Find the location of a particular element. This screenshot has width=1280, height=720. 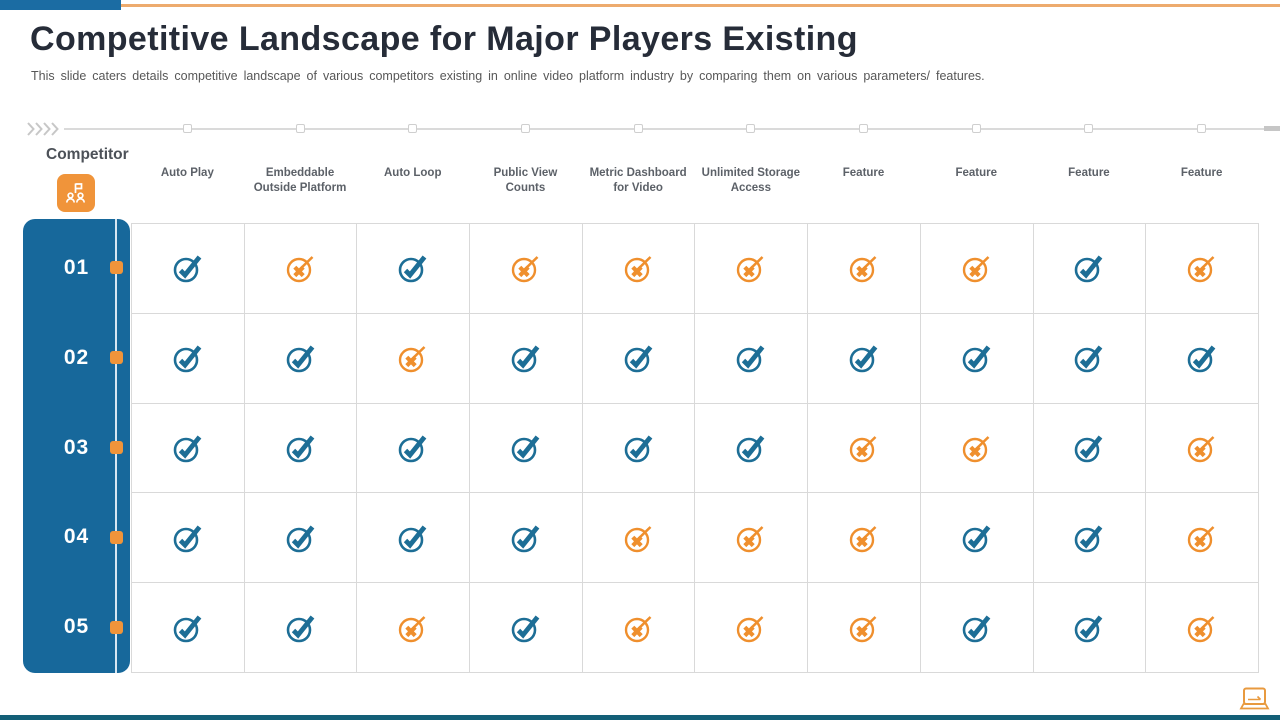

timeline-end-cap is located at coordinates (1272, 128).